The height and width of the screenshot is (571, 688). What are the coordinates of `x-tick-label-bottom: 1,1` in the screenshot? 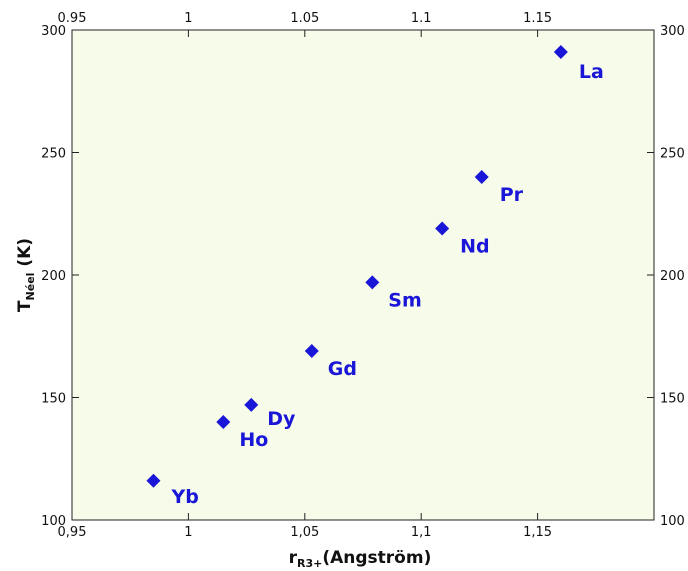 It's located at (421, 532).